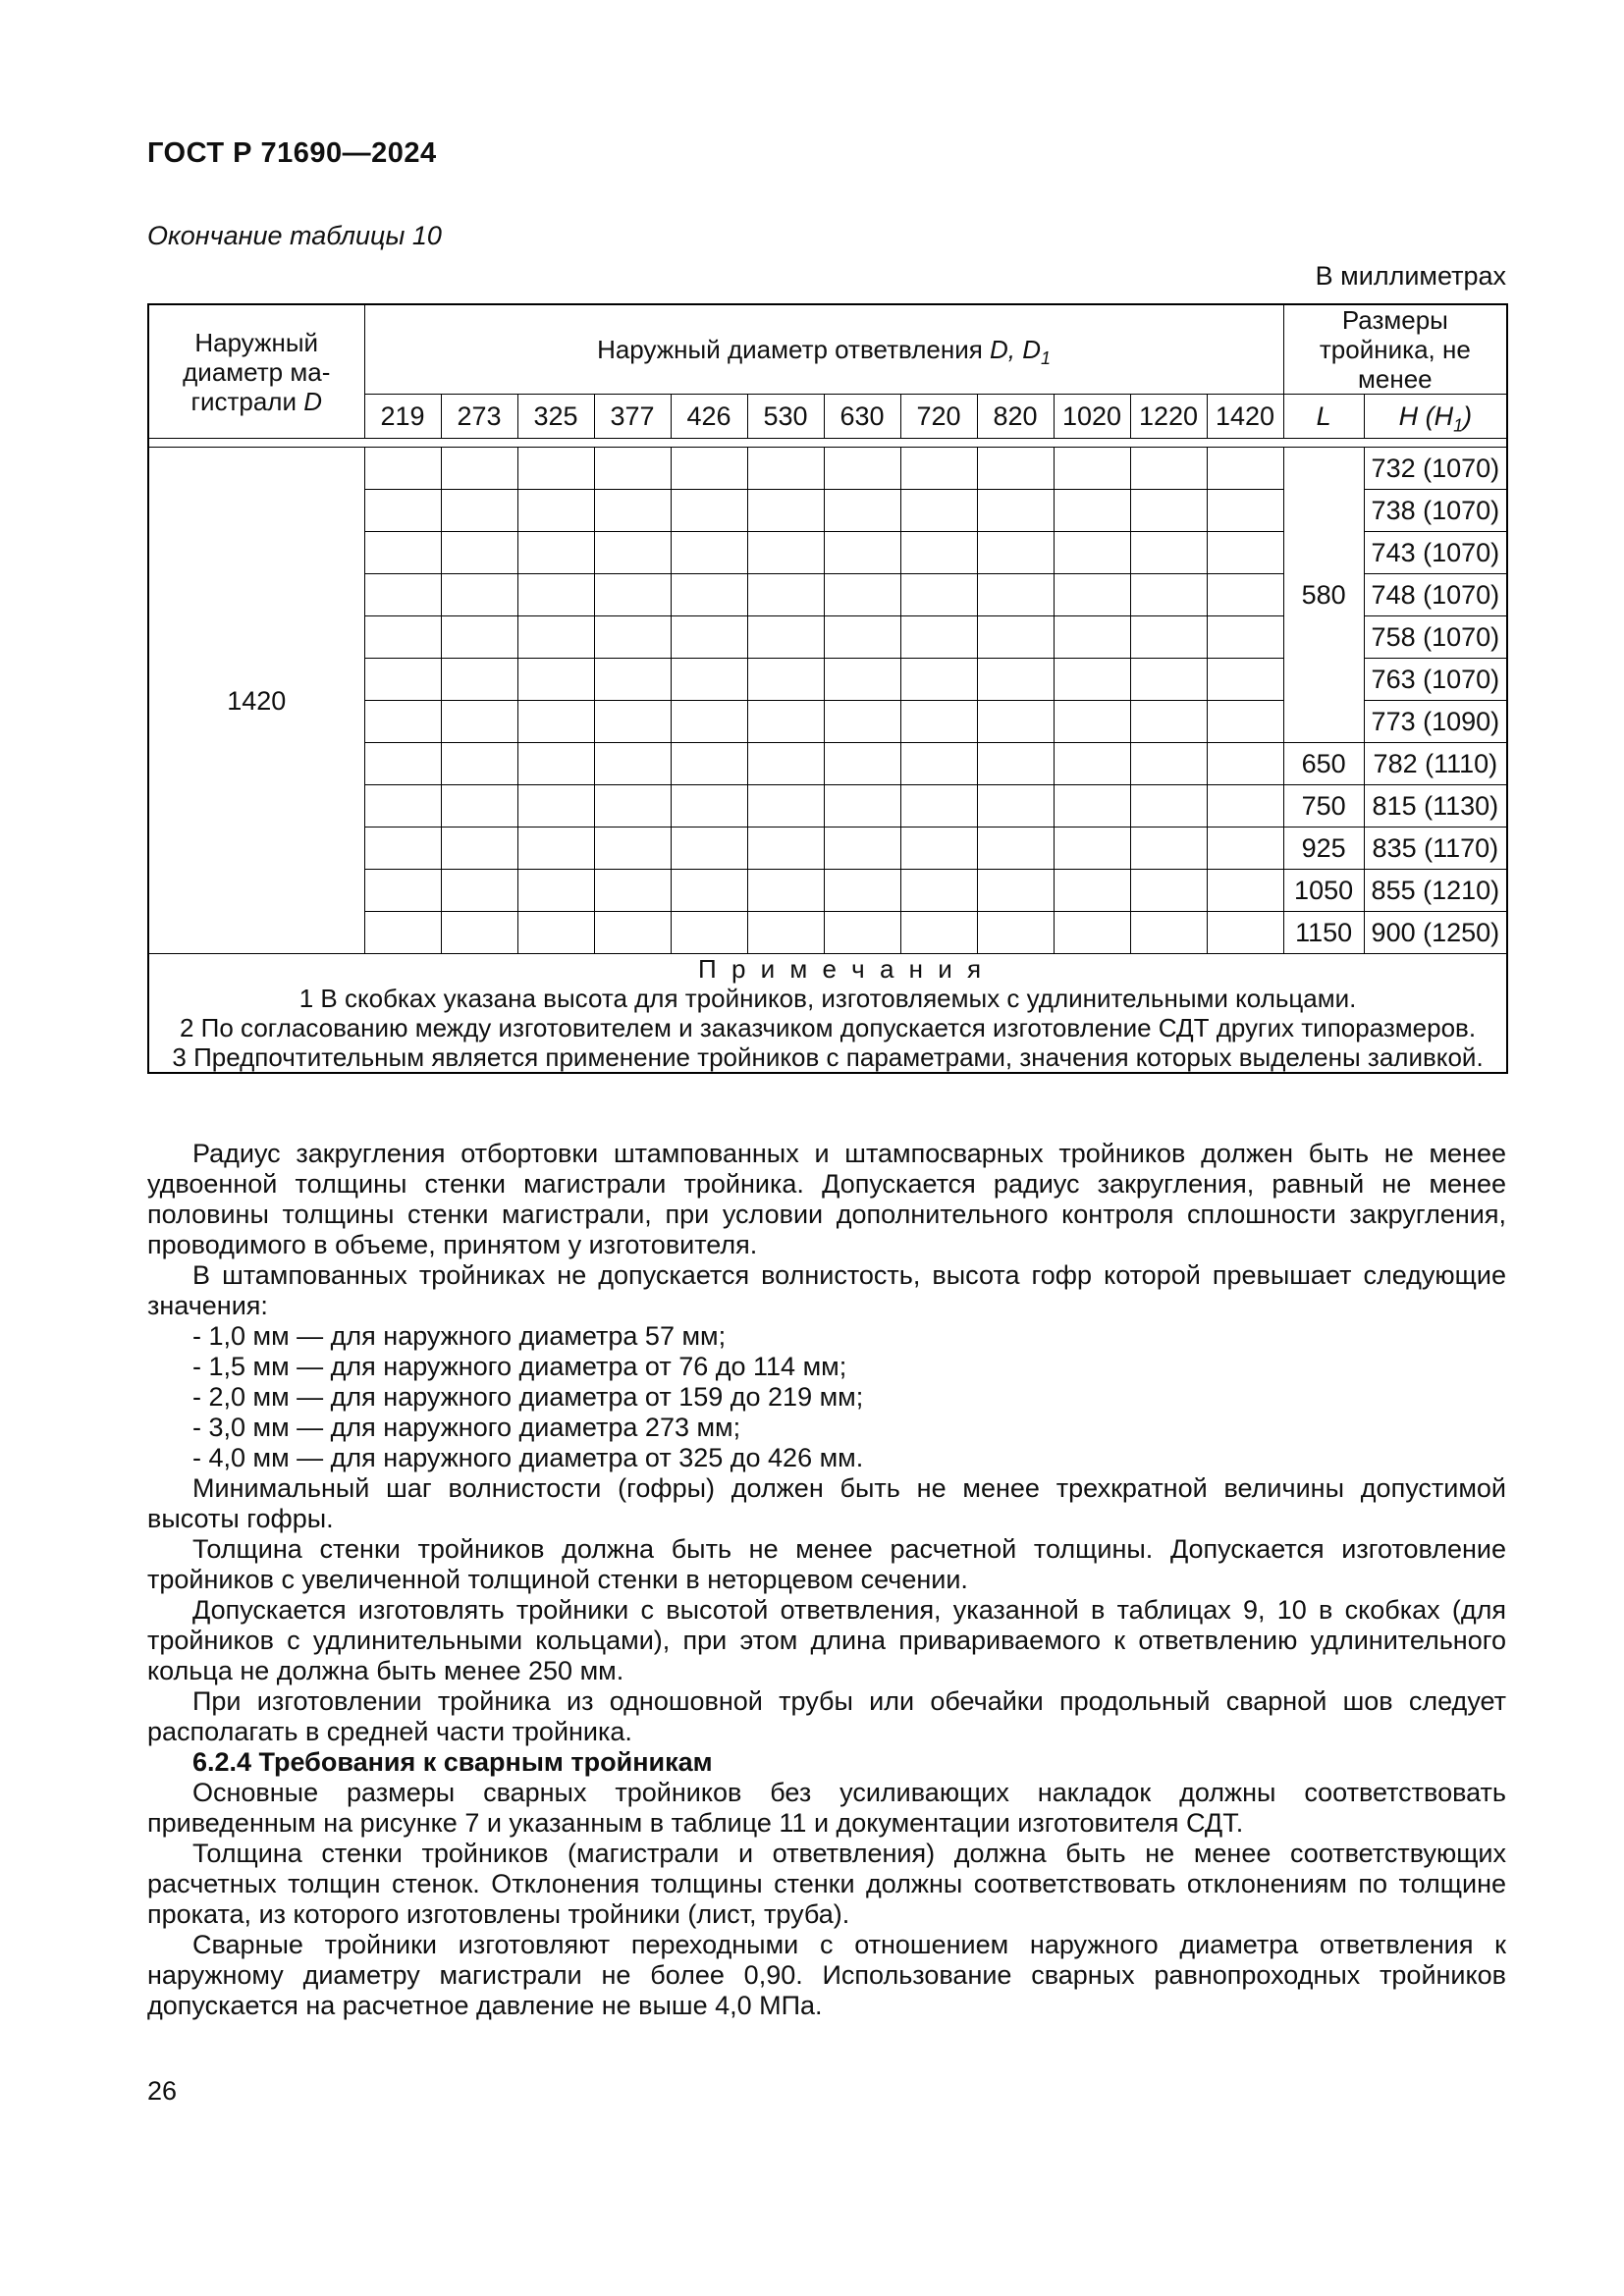 The width and height of the screenshot is (1624, 2296). Describe the element at coordinates (785, 417) in the screenshot. I see `branch-col-530: 530` at that location.